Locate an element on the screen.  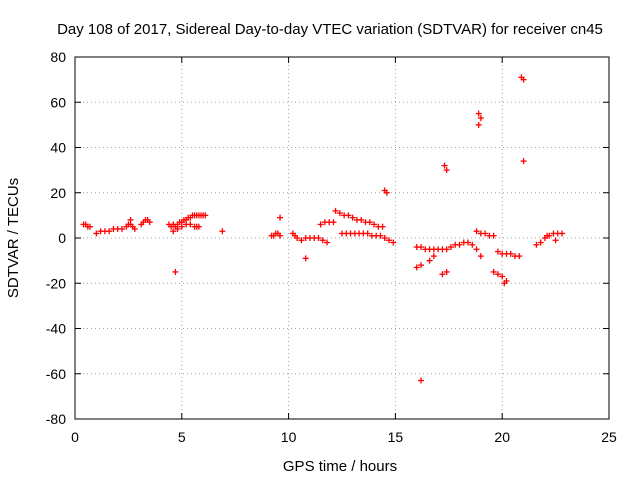
x-tick-label: 0 is located at coordinates (75, 437).